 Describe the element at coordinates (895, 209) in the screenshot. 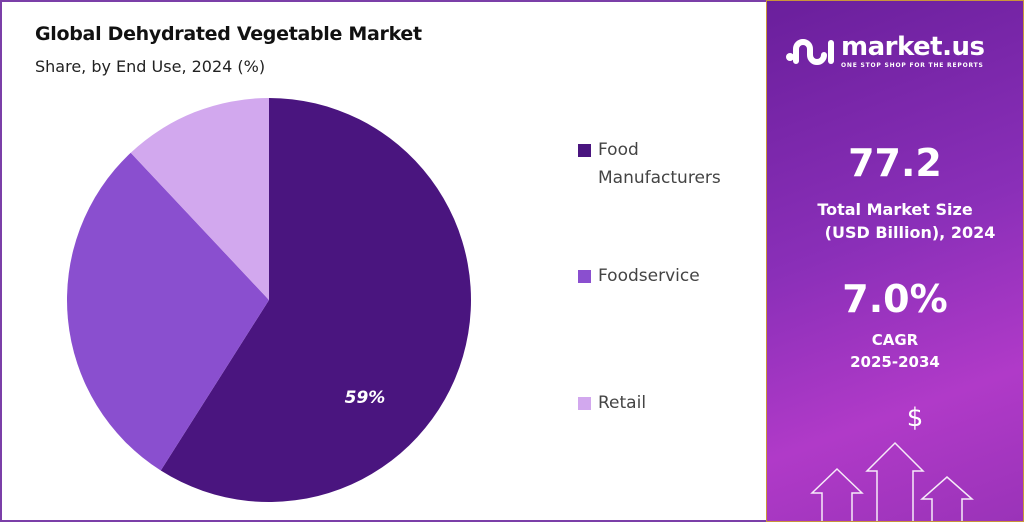

I see `market-size-label: Total Market Size` at that location.